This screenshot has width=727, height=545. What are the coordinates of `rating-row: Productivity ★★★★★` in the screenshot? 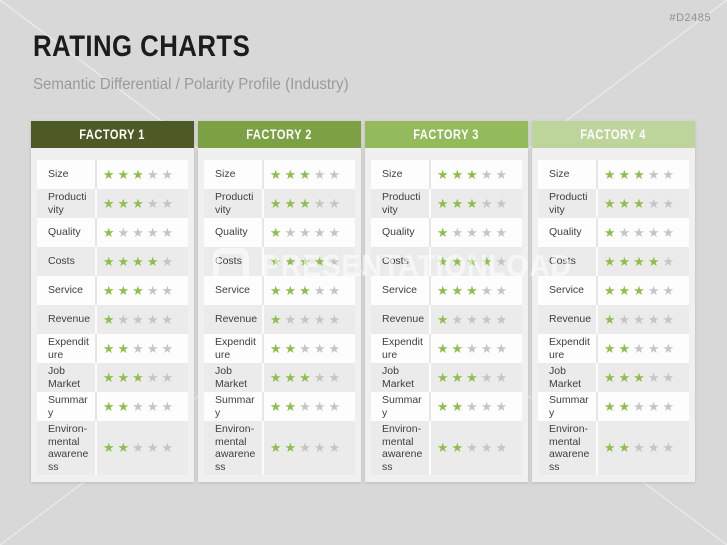 It's located at (279, 203).